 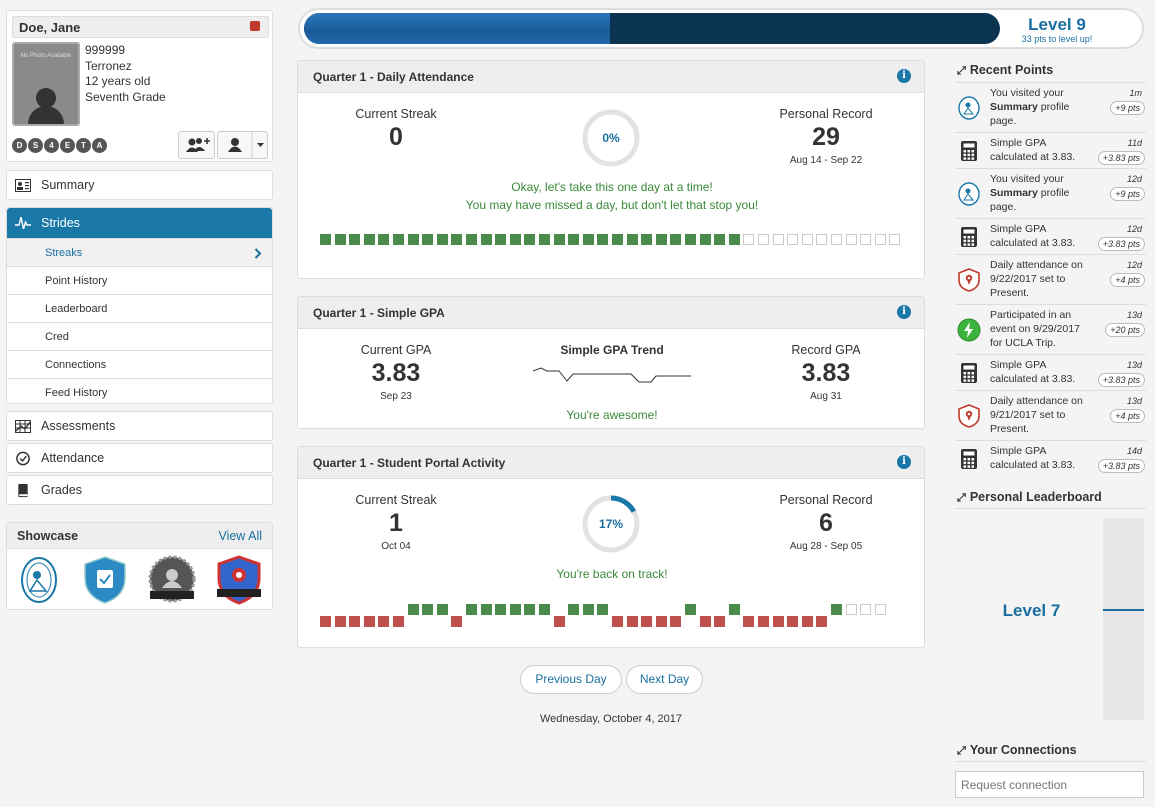 I want to click on nav-strides: Strides, so click(x=139, y=223).